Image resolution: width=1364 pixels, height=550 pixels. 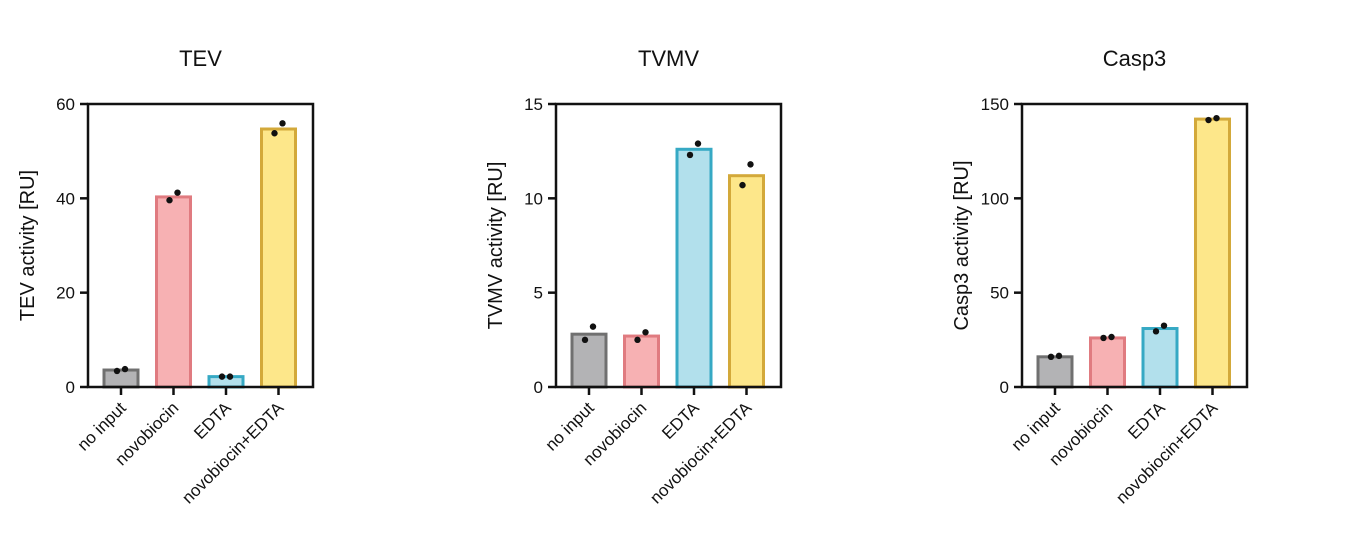 What do you see at coordinates (200, 58) in the screenshot?
I see `chart-title: TEV` at bounding box center [200, 58].